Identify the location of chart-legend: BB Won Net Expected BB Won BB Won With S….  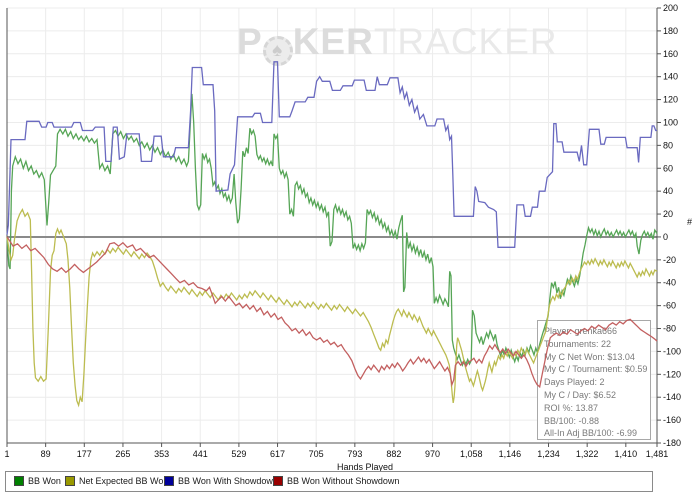
(329, 481).